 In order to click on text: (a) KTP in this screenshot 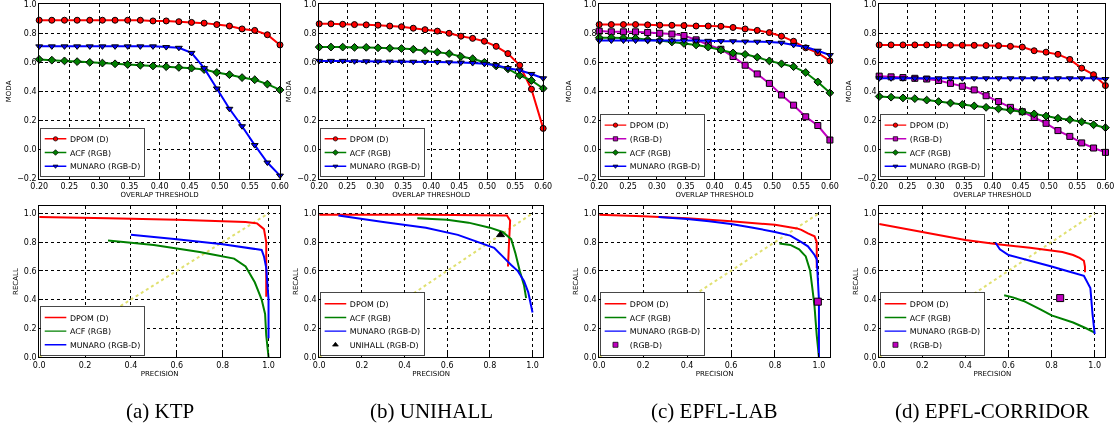, I will do `click(160, 411)`.